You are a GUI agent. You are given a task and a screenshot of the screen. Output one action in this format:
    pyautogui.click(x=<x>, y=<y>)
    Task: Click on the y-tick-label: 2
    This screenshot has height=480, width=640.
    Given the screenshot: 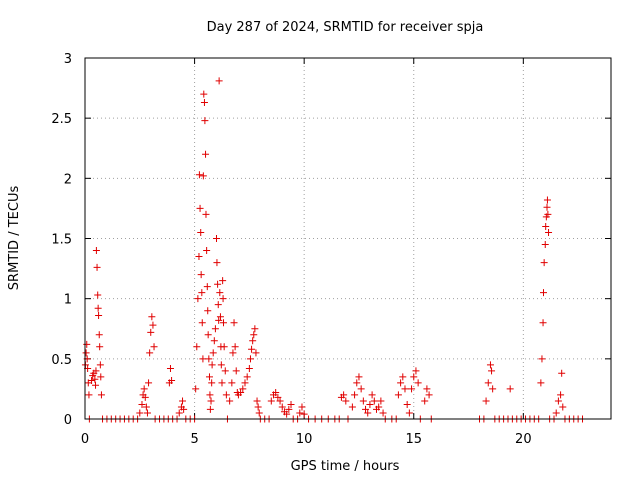 What is the action you would take?
    pyautogui.click(x=68, y=179)
    